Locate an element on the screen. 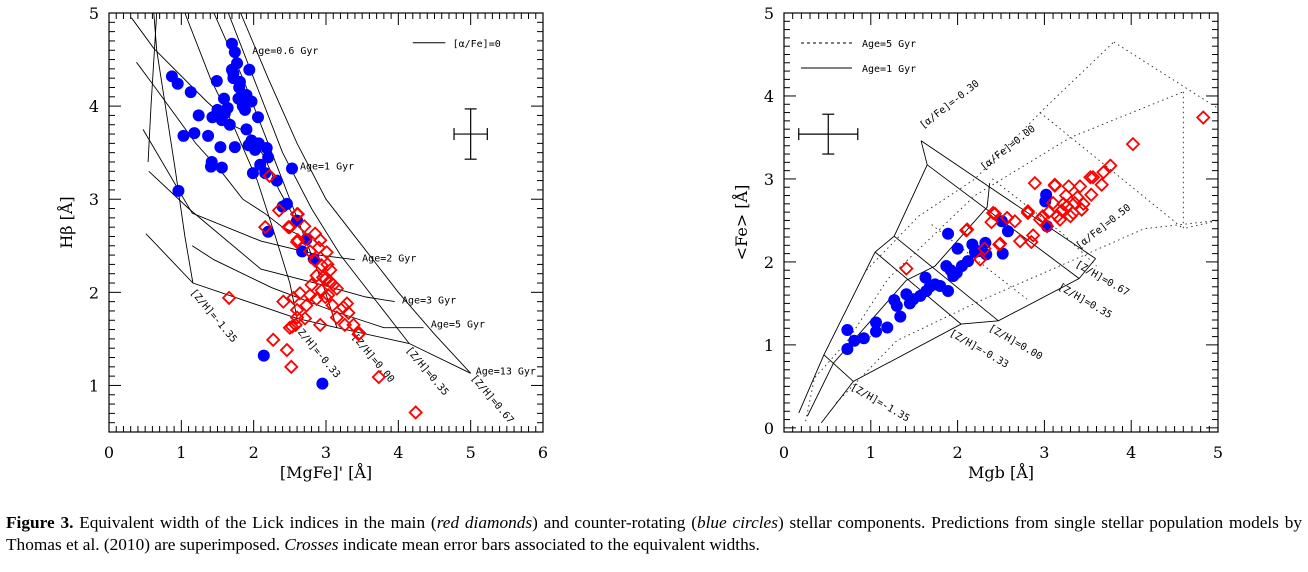  grid-annotation: [Z/H]=-1.35 is located at coordinates (879, 403).